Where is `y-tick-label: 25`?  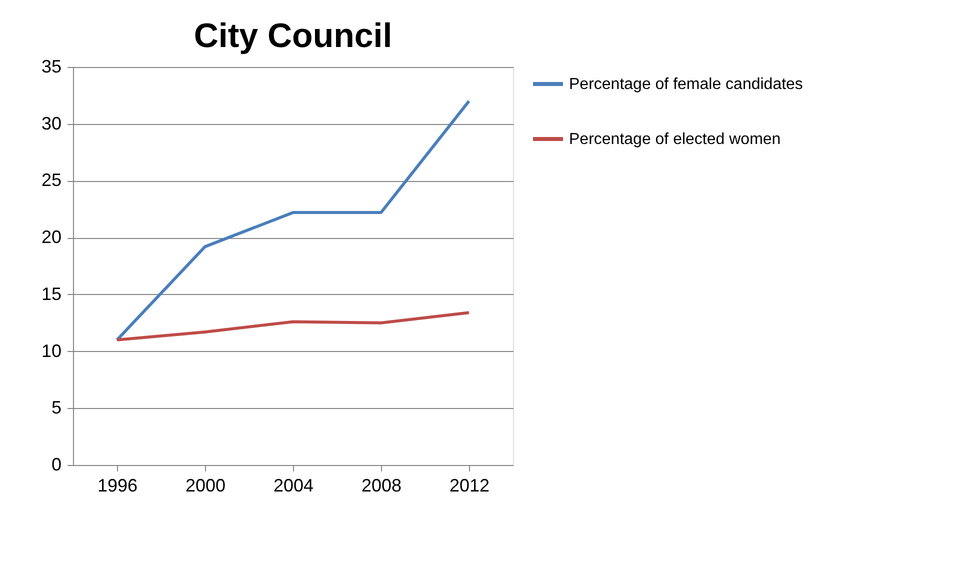
y-tick-label: 25 is located at coordinates (51, 180).